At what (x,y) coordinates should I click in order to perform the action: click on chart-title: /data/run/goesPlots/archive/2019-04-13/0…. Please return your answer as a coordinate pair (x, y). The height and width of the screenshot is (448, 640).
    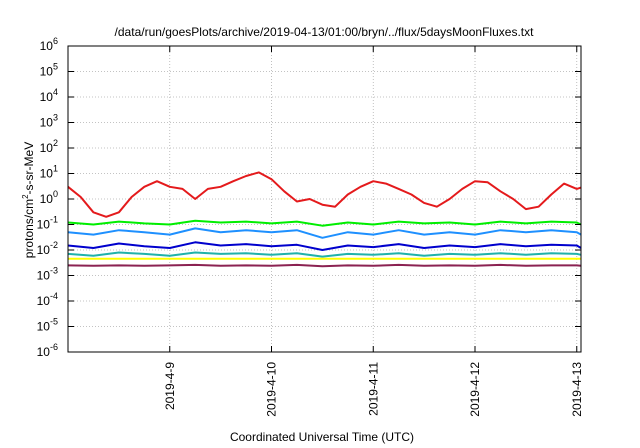
    Looking at the image, I should click on (325, 32).